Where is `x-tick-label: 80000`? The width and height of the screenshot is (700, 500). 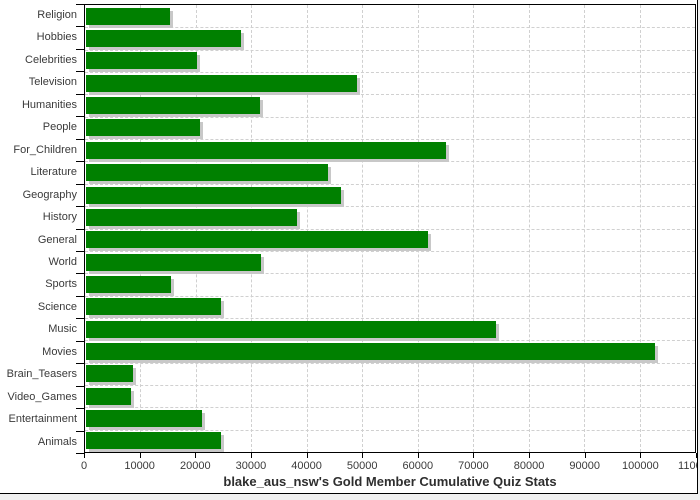
x-tick-label: 80000 is located at coordinates (529, 466).